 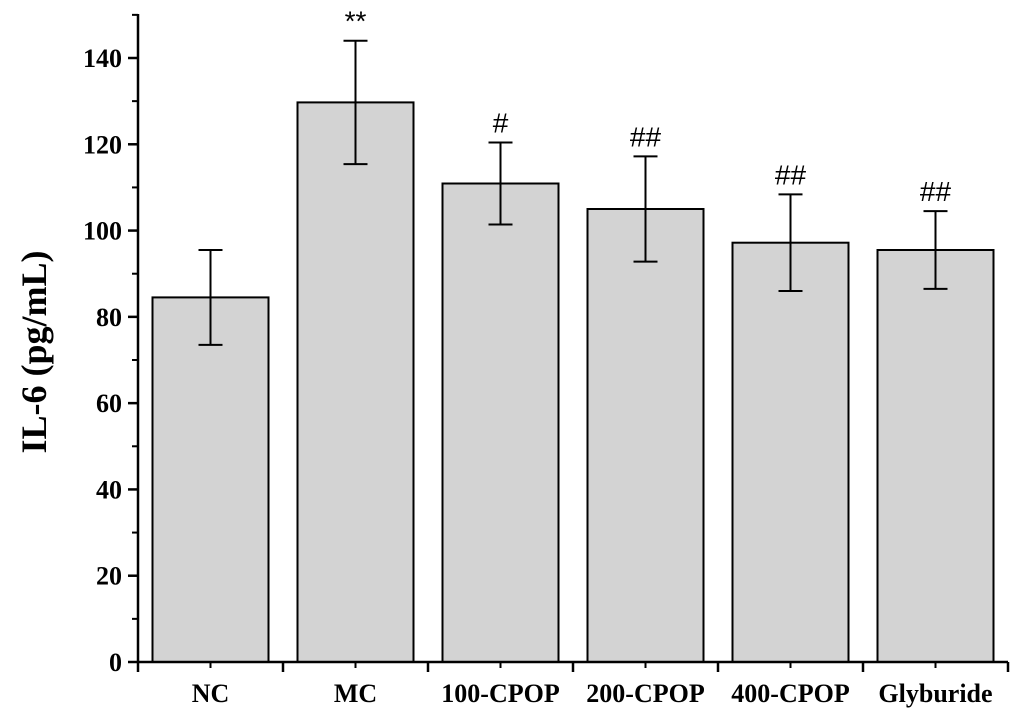 What do you see at coordinates (34, 351) in the screenshot?
I see `y-axis-title: IL-6 (pg/mL)` at bounding box center [34, 351].